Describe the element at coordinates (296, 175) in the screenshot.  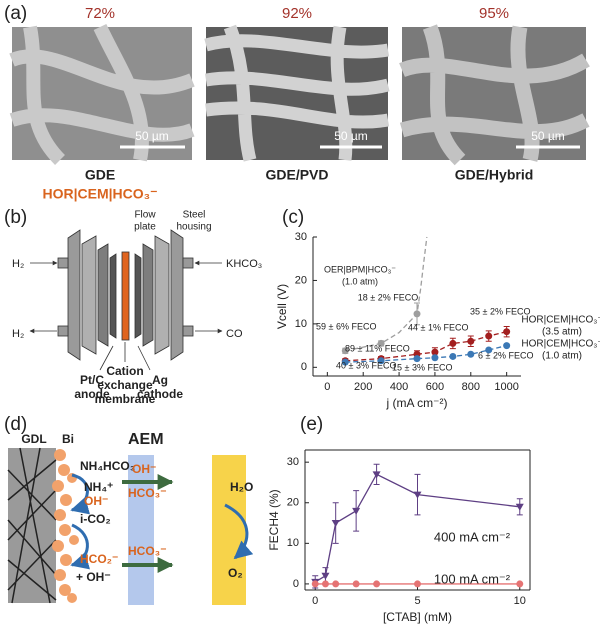
I see `caption: GDE/PVD` at that location.